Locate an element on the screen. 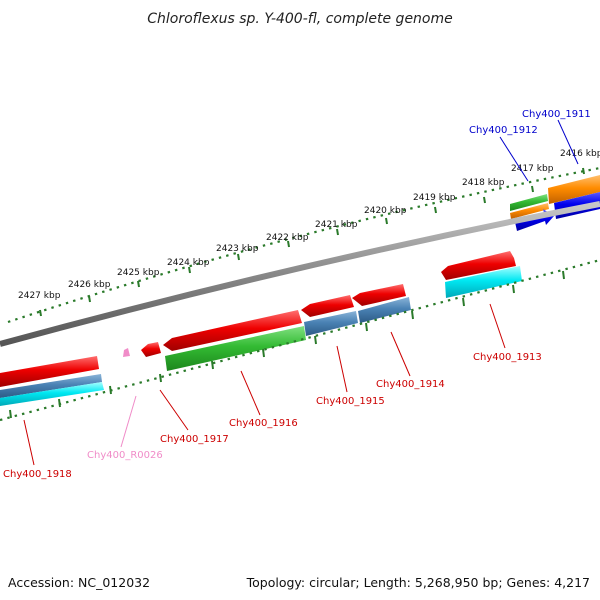 The width and height of the screenshot is (600, 600). tick-label: 2425 kbp is located at coordinates (138, 273).